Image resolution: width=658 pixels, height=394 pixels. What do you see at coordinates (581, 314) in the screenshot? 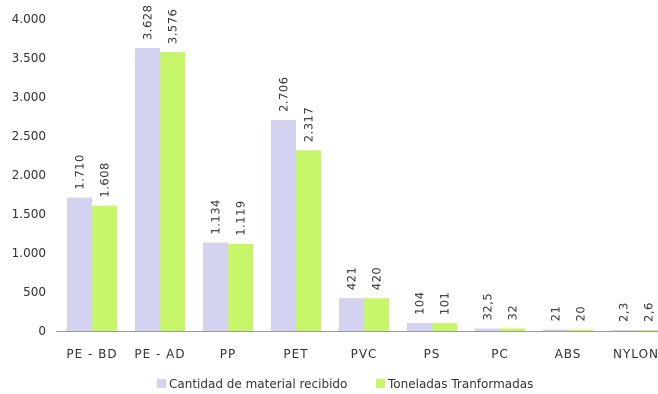
I see `data-label-s1-7: 20` at bounding box center [581, 314].